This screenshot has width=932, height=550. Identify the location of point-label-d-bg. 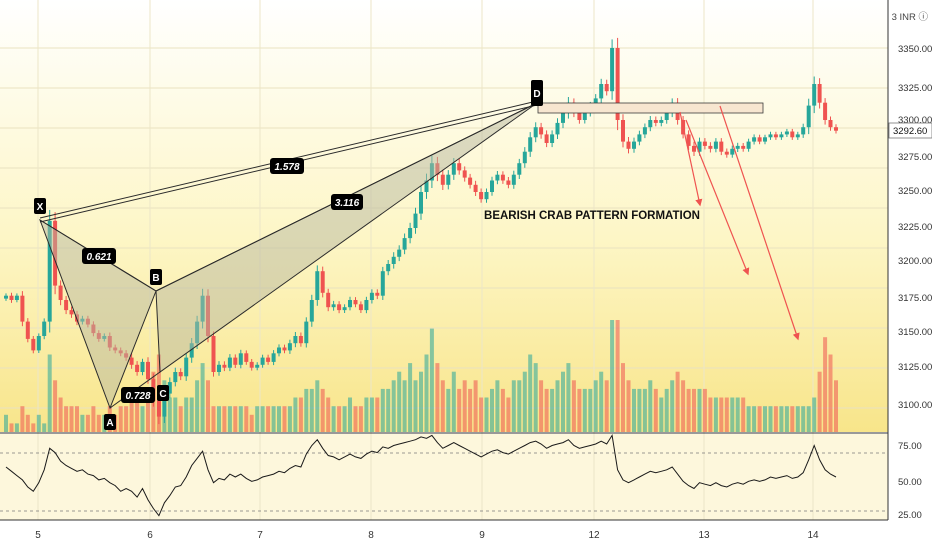
(537, 93).